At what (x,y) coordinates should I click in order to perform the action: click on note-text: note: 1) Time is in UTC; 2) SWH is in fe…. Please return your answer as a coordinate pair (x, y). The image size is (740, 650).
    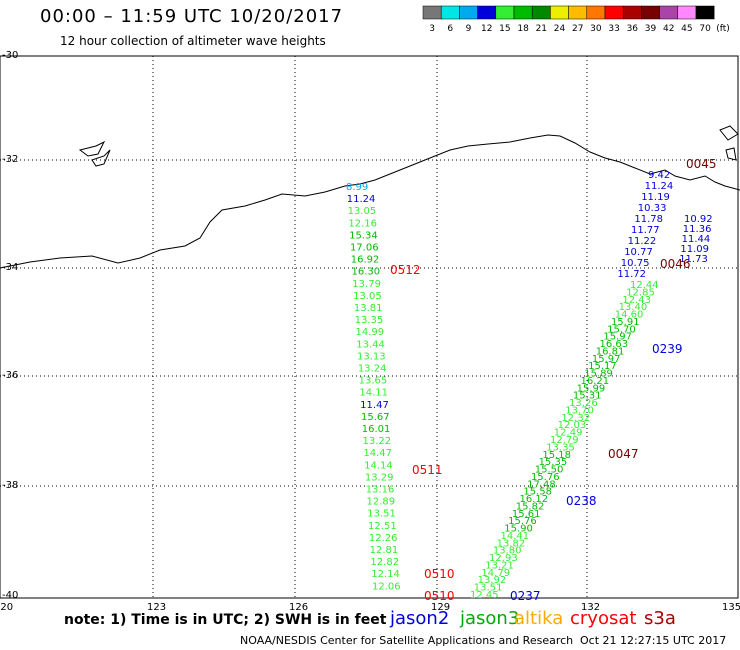
    Looking at the image, I should click on (225, 620).